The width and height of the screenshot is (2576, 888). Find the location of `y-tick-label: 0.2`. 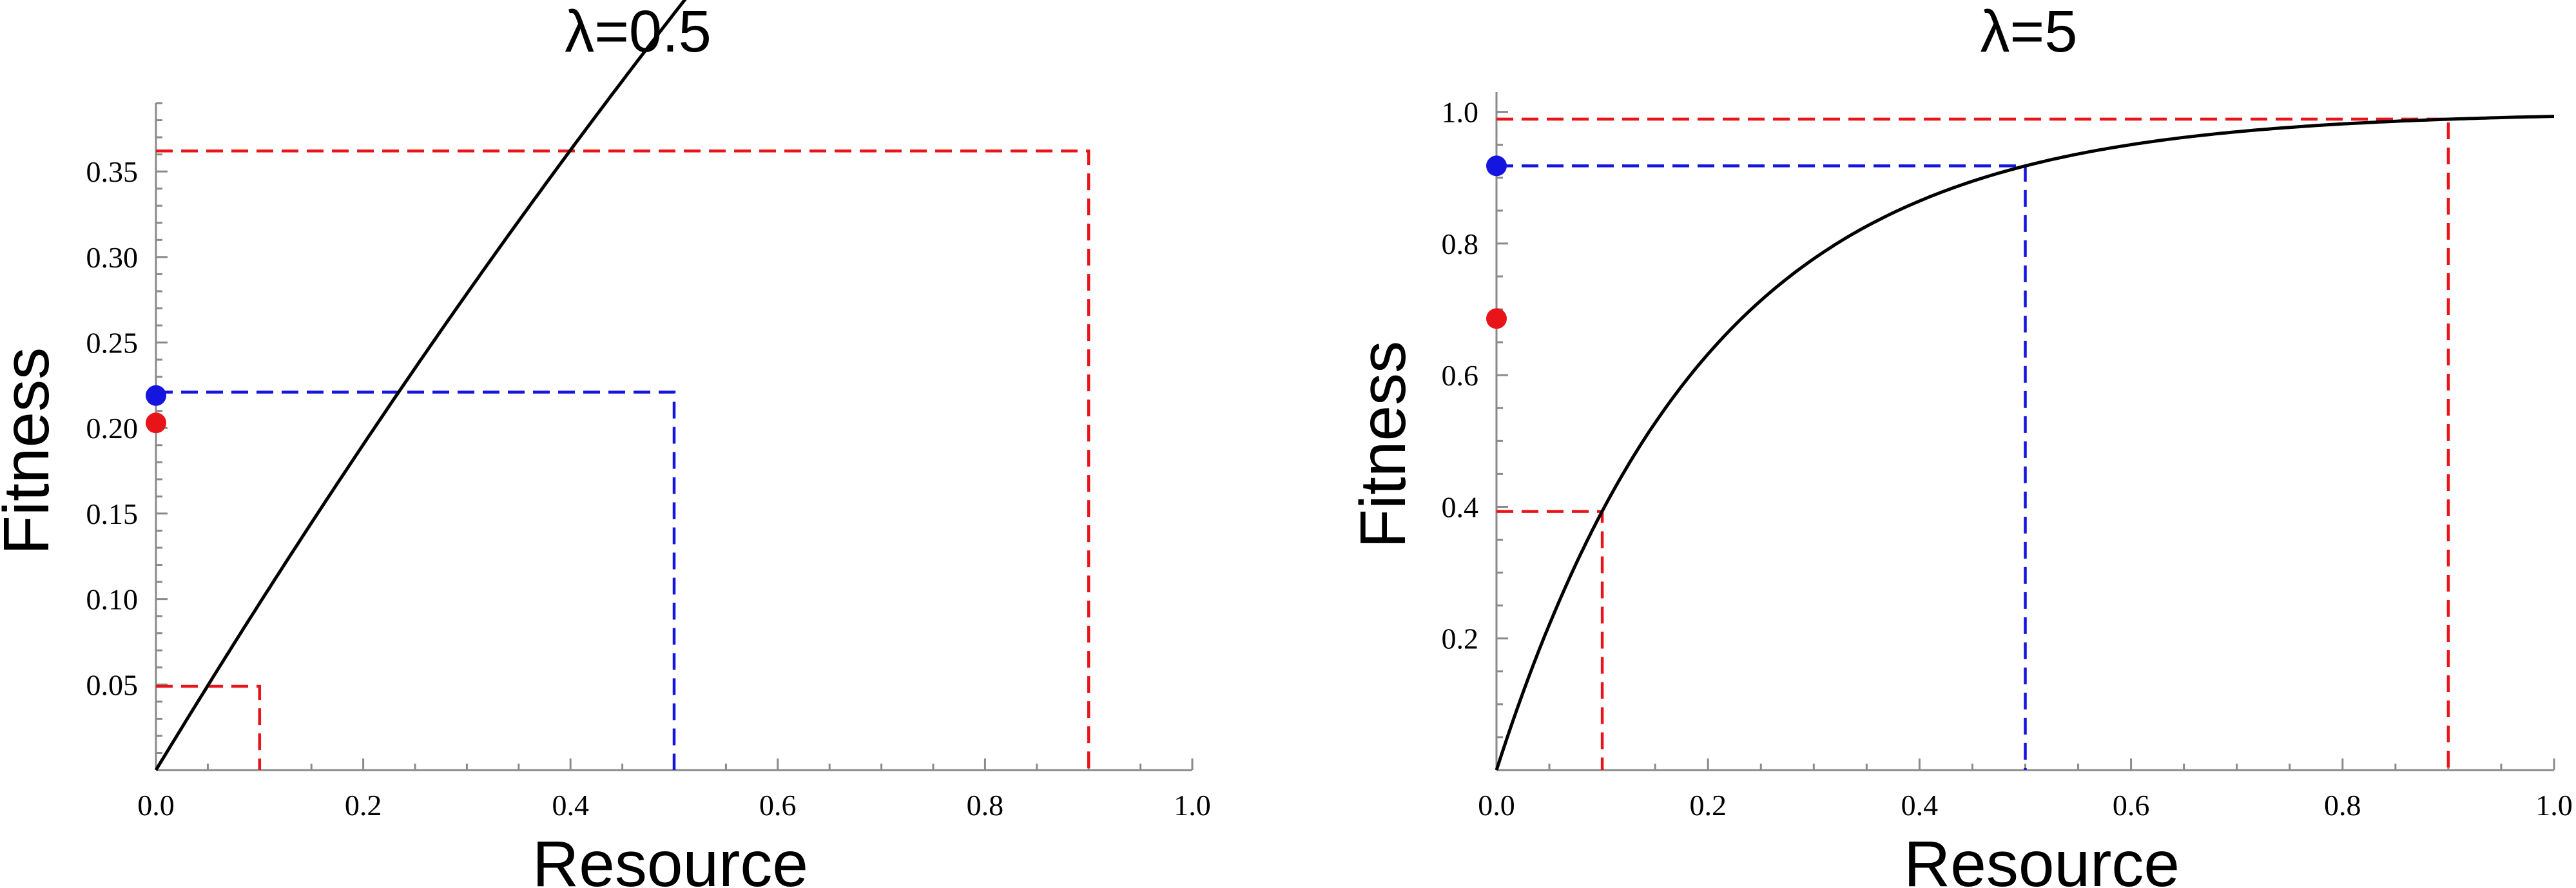

y-tick-label: 0.2 is located at coordinates (1460, 639).